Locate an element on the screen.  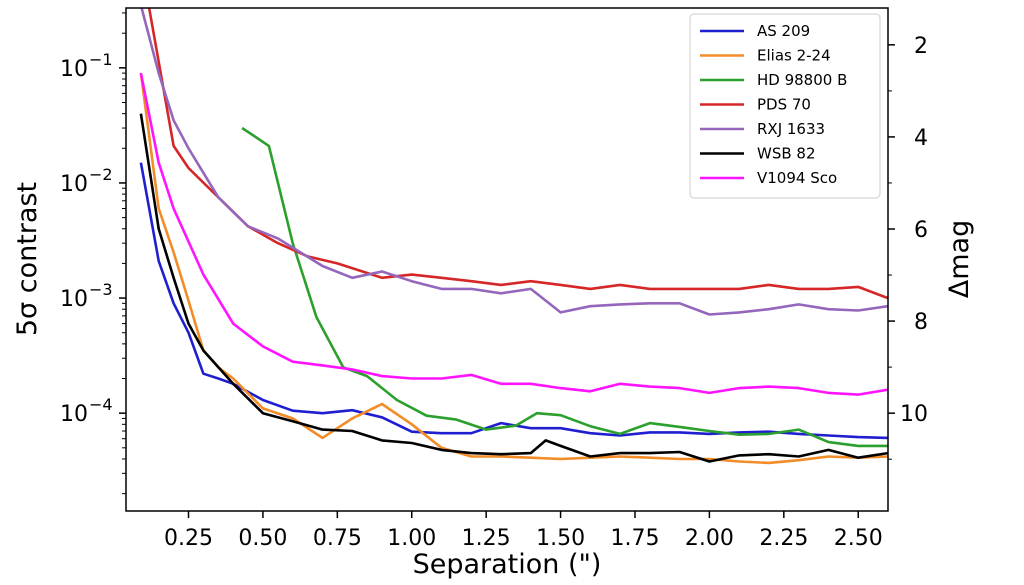
x-tick-label: 1.75 is located at coordinates (635, 538).